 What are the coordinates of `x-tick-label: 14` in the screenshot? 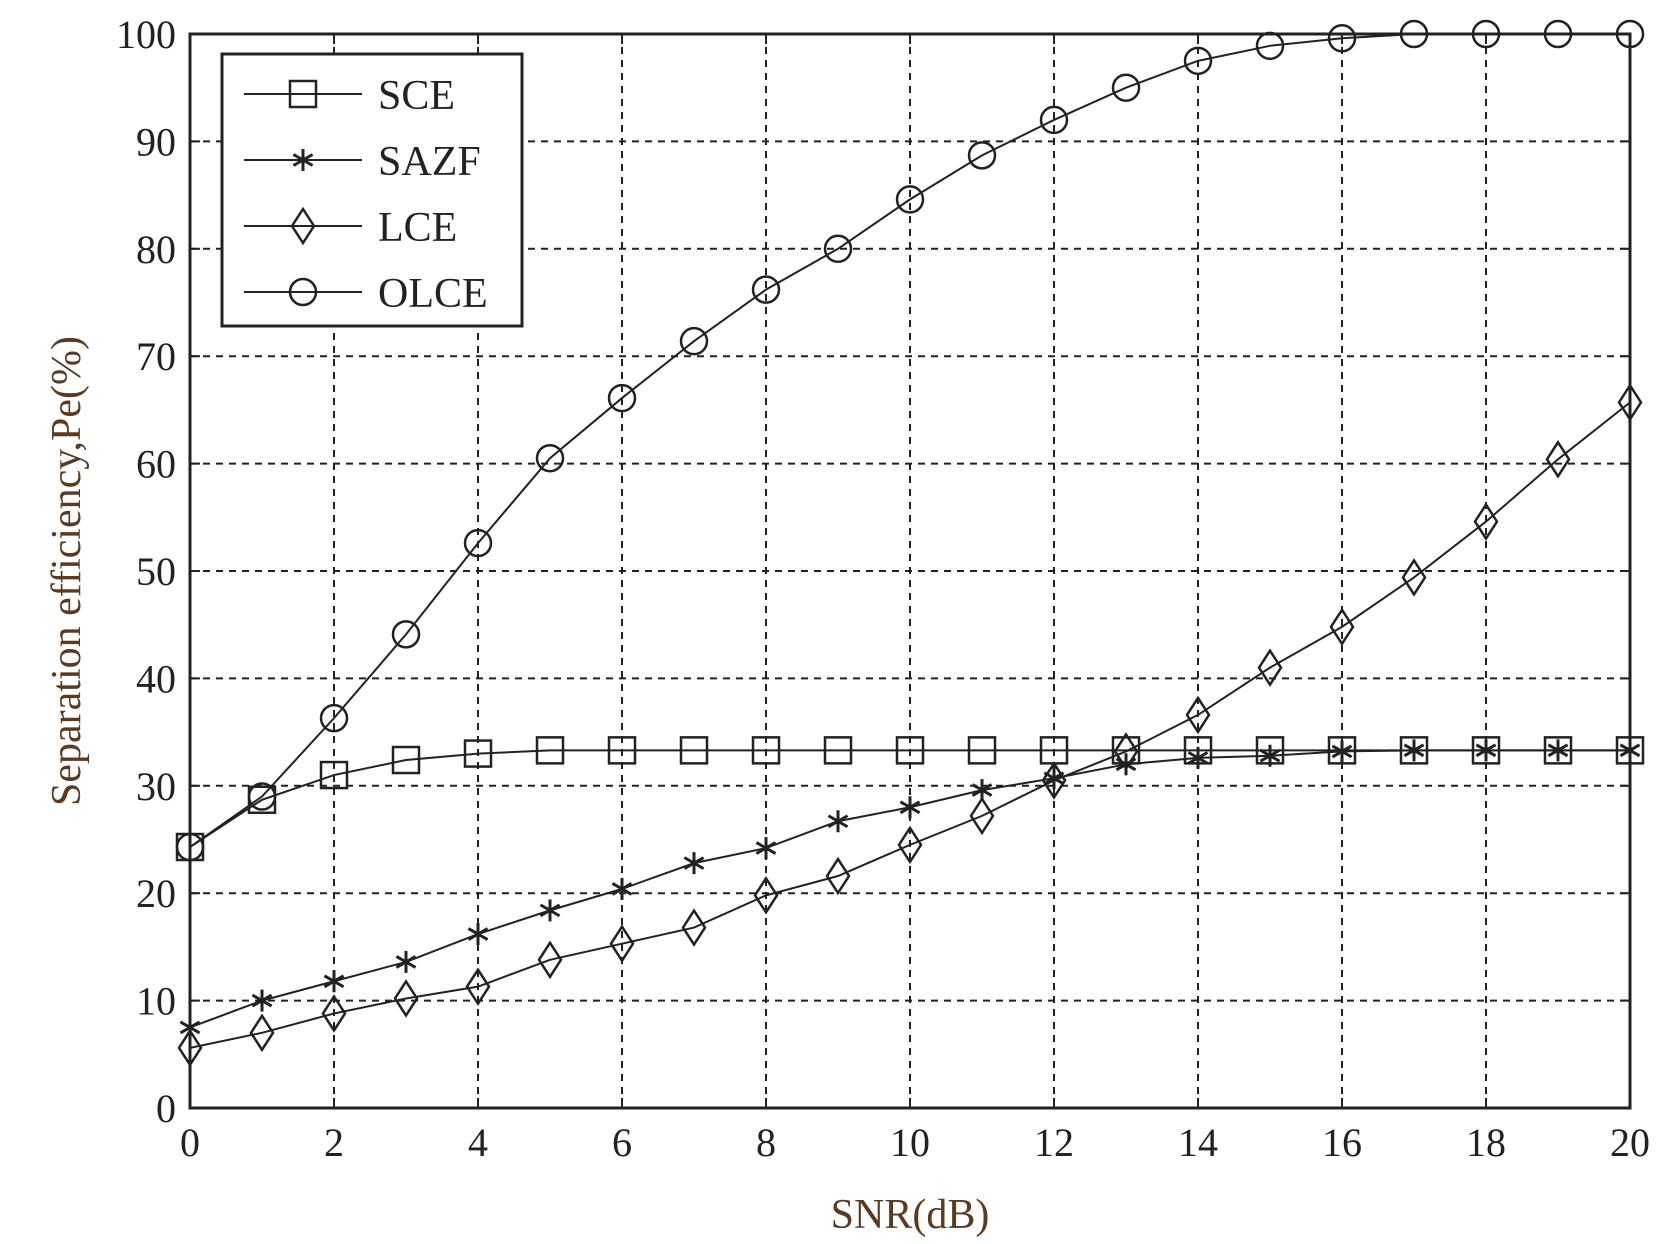 It's located at (1198, 1142).